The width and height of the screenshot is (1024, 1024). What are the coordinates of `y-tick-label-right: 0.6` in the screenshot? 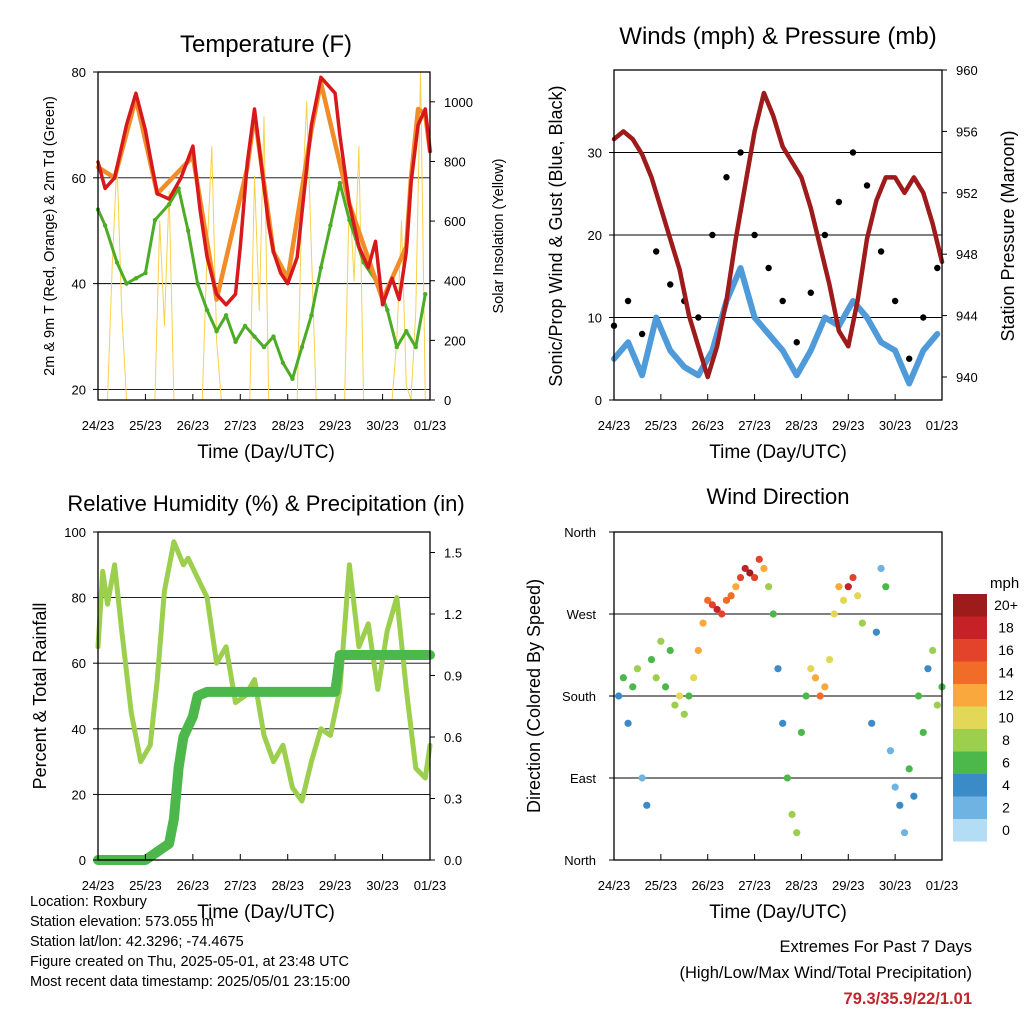 It's located at (453, 737).